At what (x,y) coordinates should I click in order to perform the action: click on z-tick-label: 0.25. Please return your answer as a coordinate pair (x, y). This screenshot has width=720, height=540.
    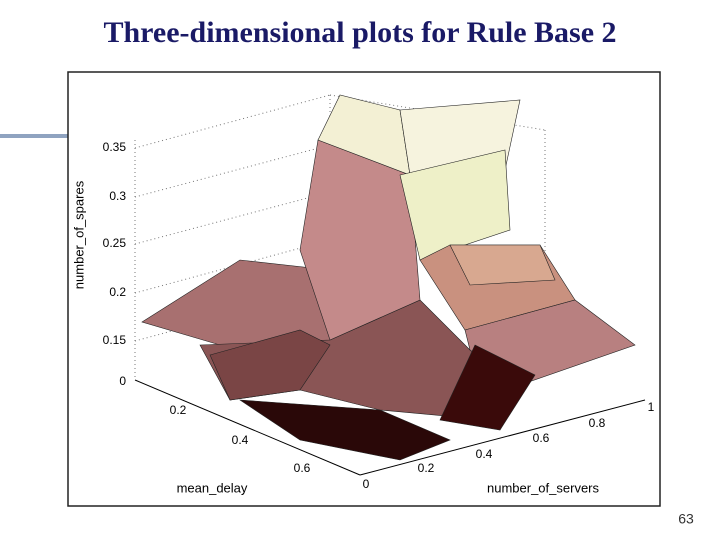
    Looking at the image, I should click on (115, 243).